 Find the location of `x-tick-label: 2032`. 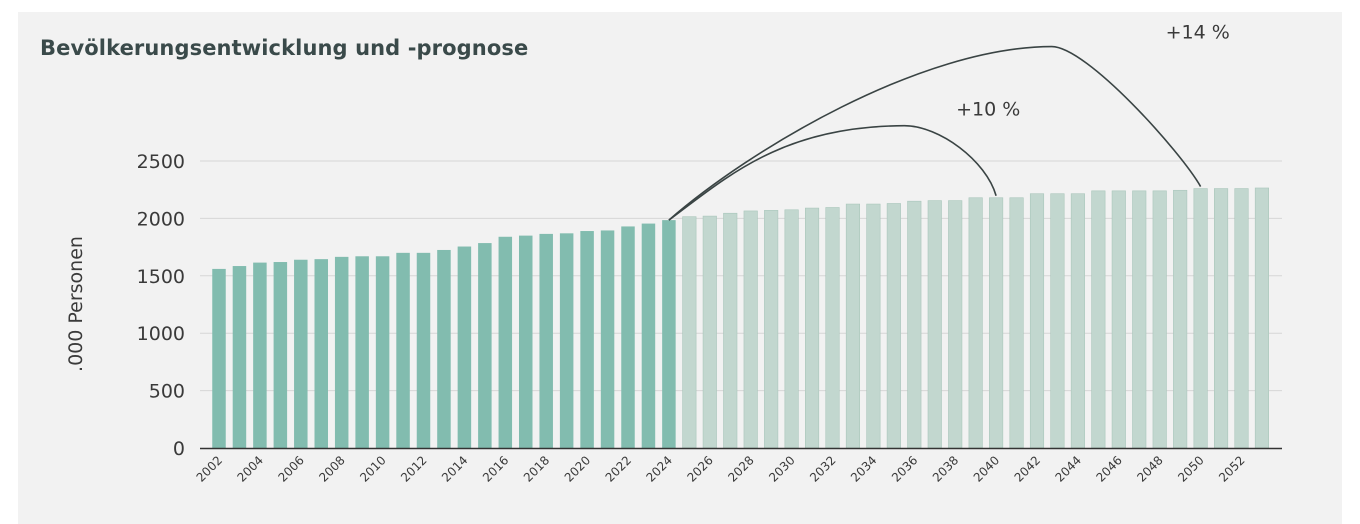

x-tick-label: 2032 is located at coordinates (822, 468).